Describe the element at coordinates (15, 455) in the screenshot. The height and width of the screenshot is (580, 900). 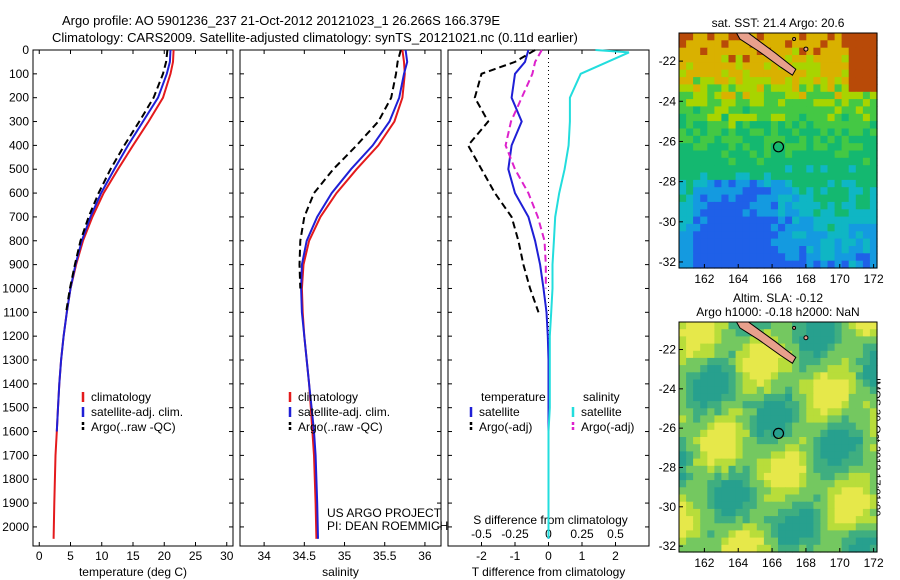
I see `y-tick-label: 1700` at that location.